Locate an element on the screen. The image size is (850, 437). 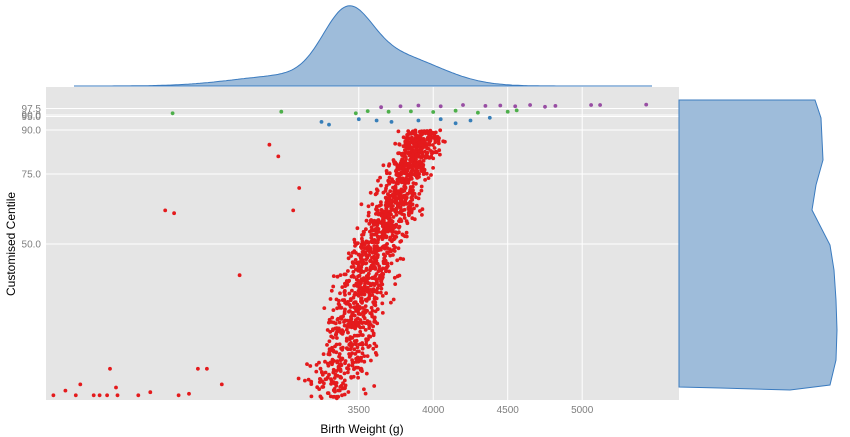
y-tick-label: 90.0 is located at coordinates (32, 131).